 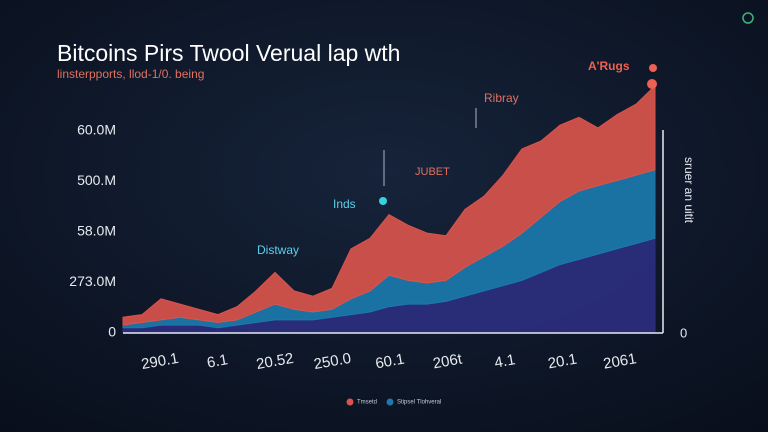 What do you see at coordinates (278, 250) in the screenshot?
I see `annotation: Distway` at bounding box center [278, 250].